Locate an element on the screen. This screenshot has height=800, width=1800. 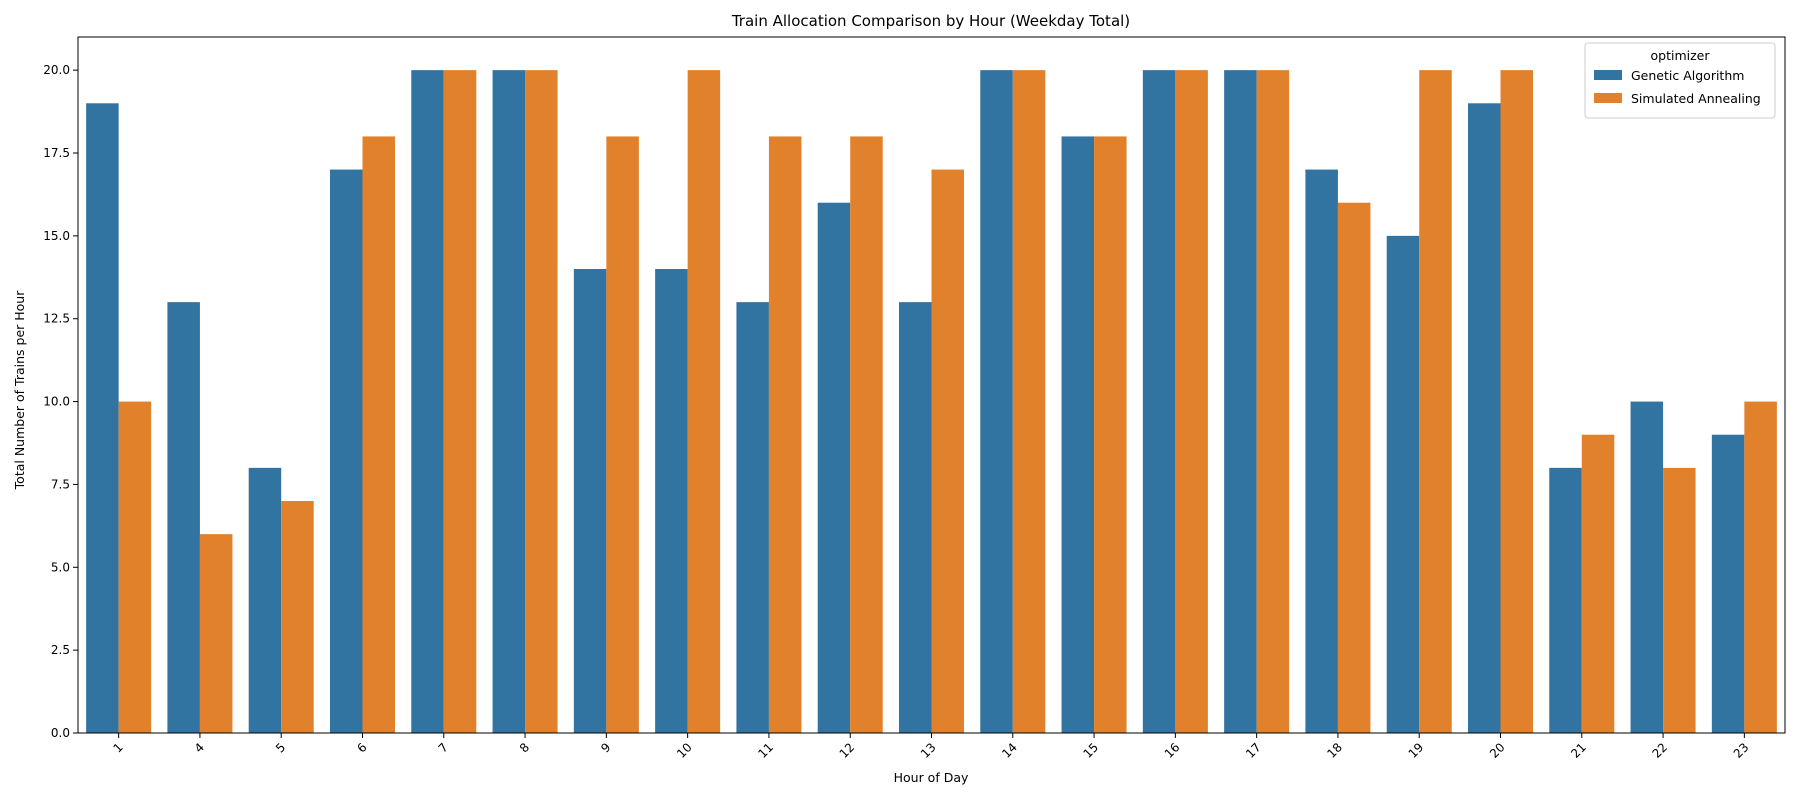
y-axis-title: Total Number of Trains per Hour is located at coordinates (19, 390).